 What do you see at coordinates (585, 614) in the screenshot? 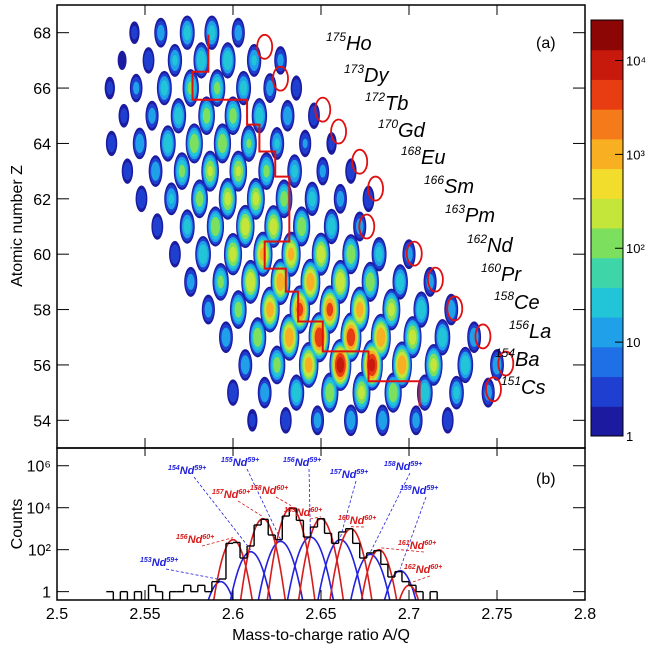
I see `x-tick-label: 2.8` at bounding box center [585, 614].